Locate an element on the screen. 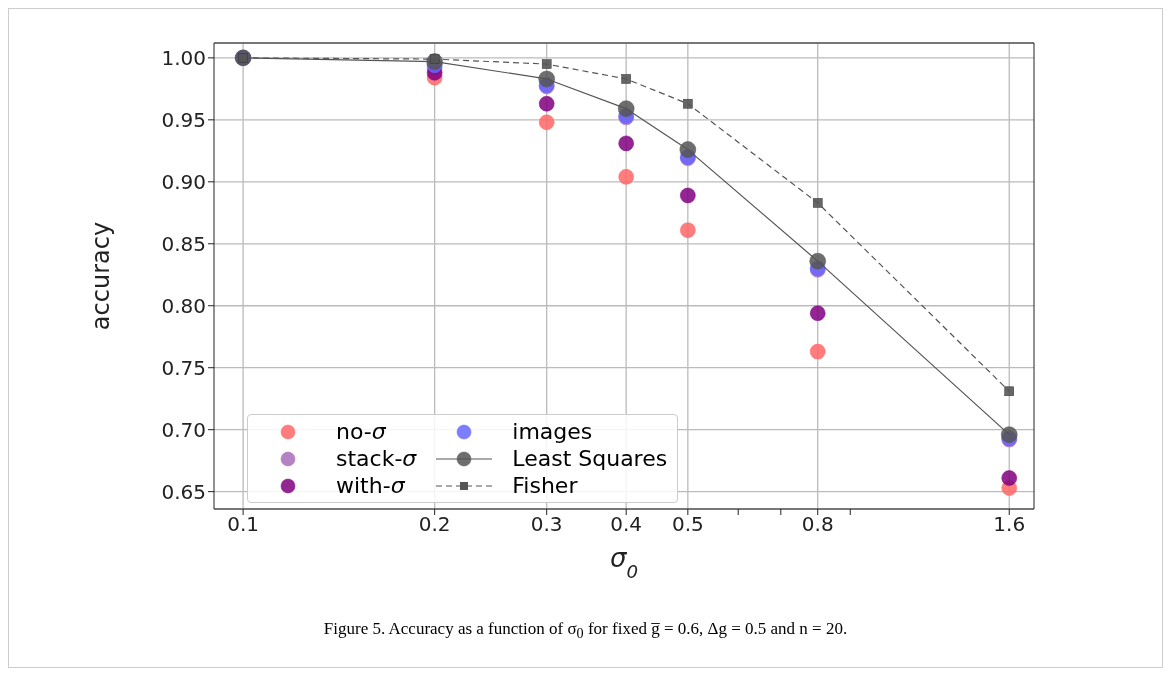  x-tick-label: 0.4 is located at coordinates (626, 524).